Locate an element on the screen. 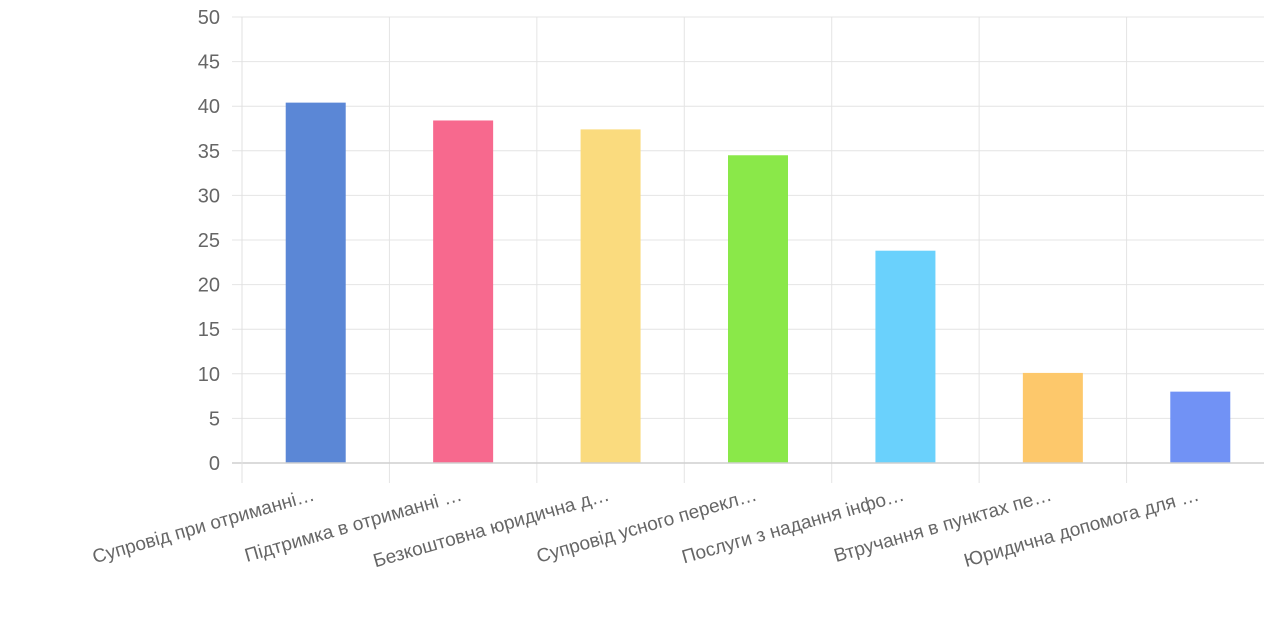  y-tick-label: 50 is located at coordinates (209, 18).